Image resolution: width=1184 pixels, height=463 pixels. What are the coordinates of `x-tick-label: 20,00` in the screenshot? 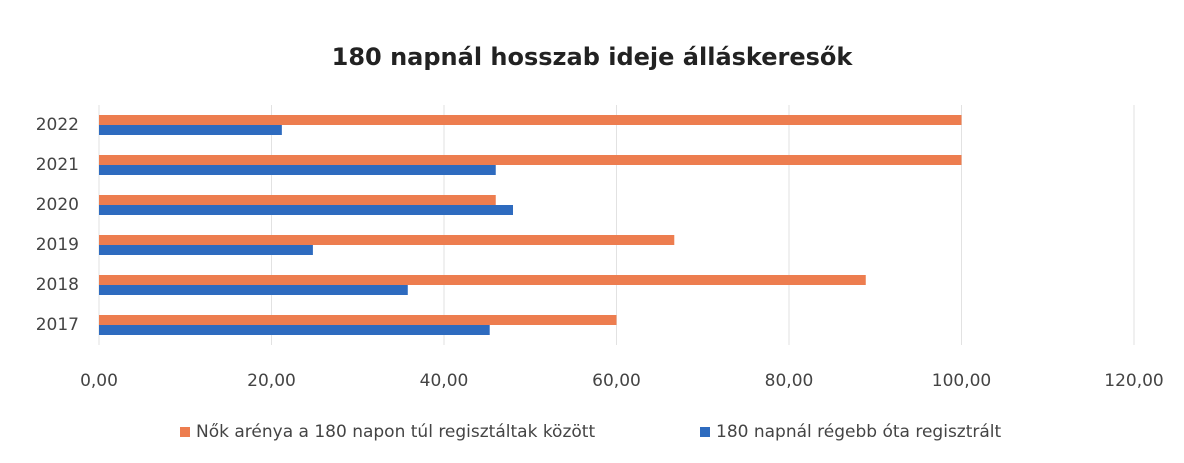 It's located at (271, 381).